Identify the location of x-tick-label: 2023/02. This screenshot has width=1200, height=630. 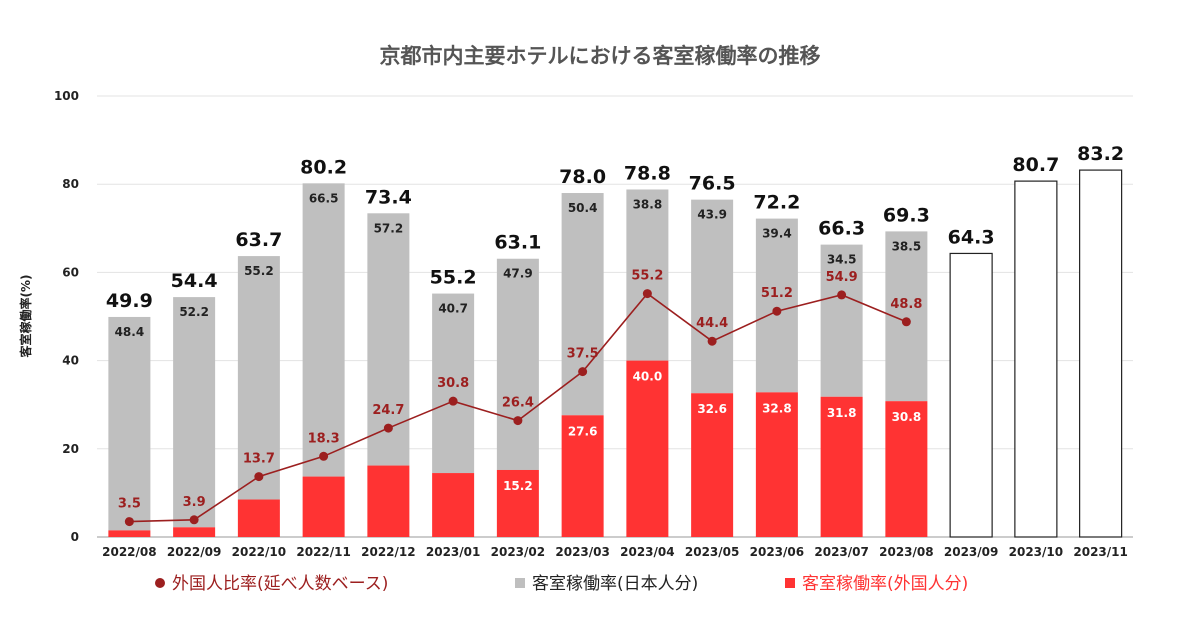
(518, 552).